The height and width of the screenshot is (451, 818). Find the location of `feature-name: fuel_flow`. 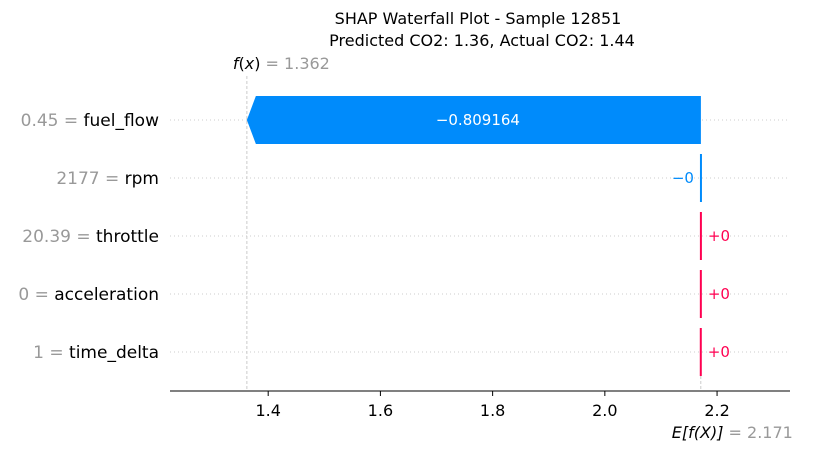

feature-name: fuel_flow is located at coordinates (122, 121).